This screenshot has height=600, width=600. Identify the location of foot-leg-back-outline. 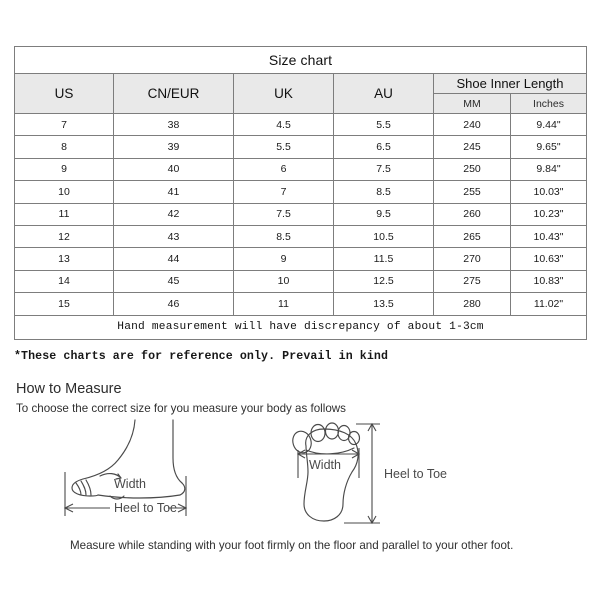
(177, 451).